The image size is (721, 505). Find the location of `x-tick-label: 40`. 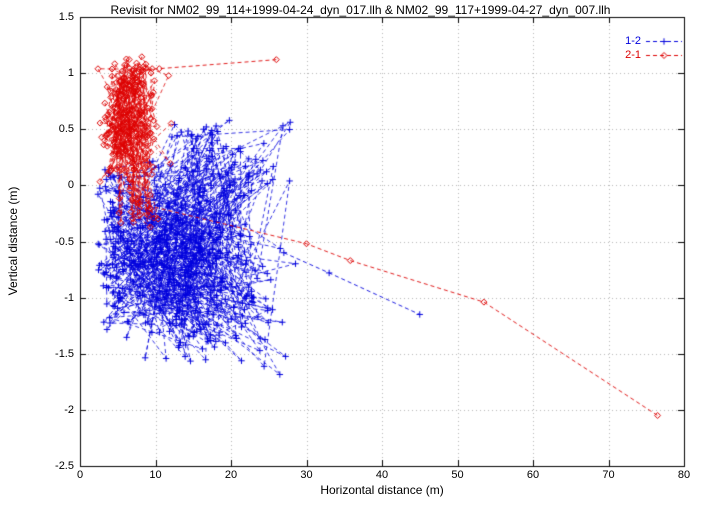

x-tick-label: 40 is located at coordinates (382, 475).